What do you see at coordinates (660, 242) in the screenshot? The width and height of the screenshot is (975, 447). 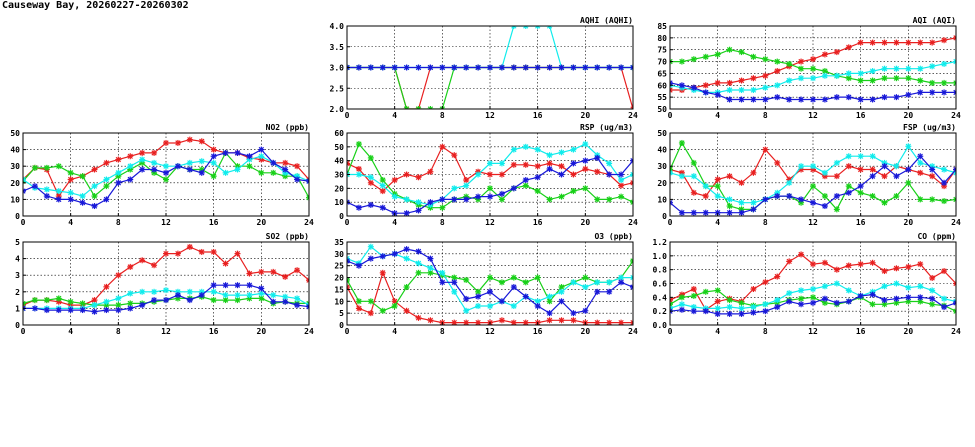 I see `y-tick-label: 1.2` at bounding box center [660, 242].